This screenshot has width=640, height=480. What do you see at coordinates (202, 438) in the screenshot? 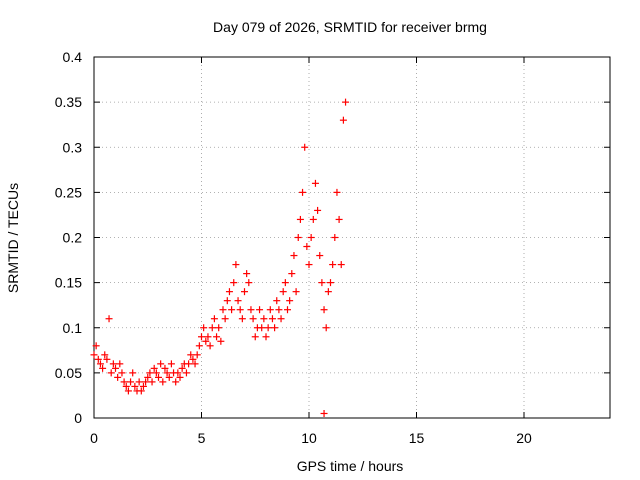
I see `x-tick-label: 5` at bounding box center [202, 438].